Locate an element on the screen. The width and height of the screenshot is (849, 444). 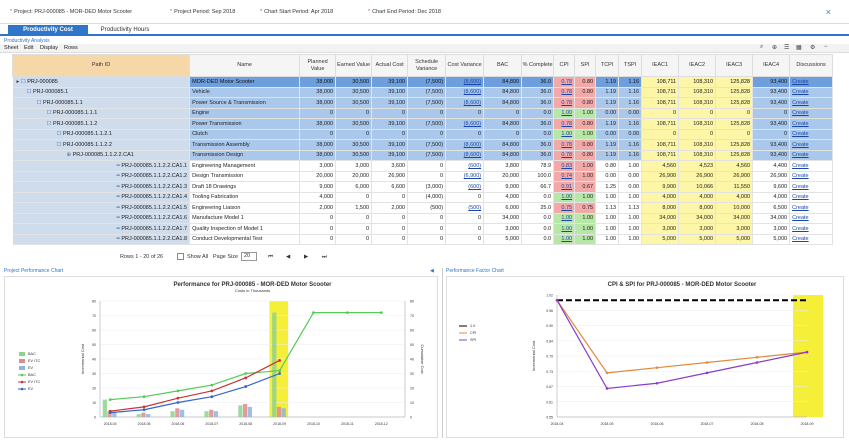
tab-productivity-cost: Productivity Cost is located at coordinates (48, 30).